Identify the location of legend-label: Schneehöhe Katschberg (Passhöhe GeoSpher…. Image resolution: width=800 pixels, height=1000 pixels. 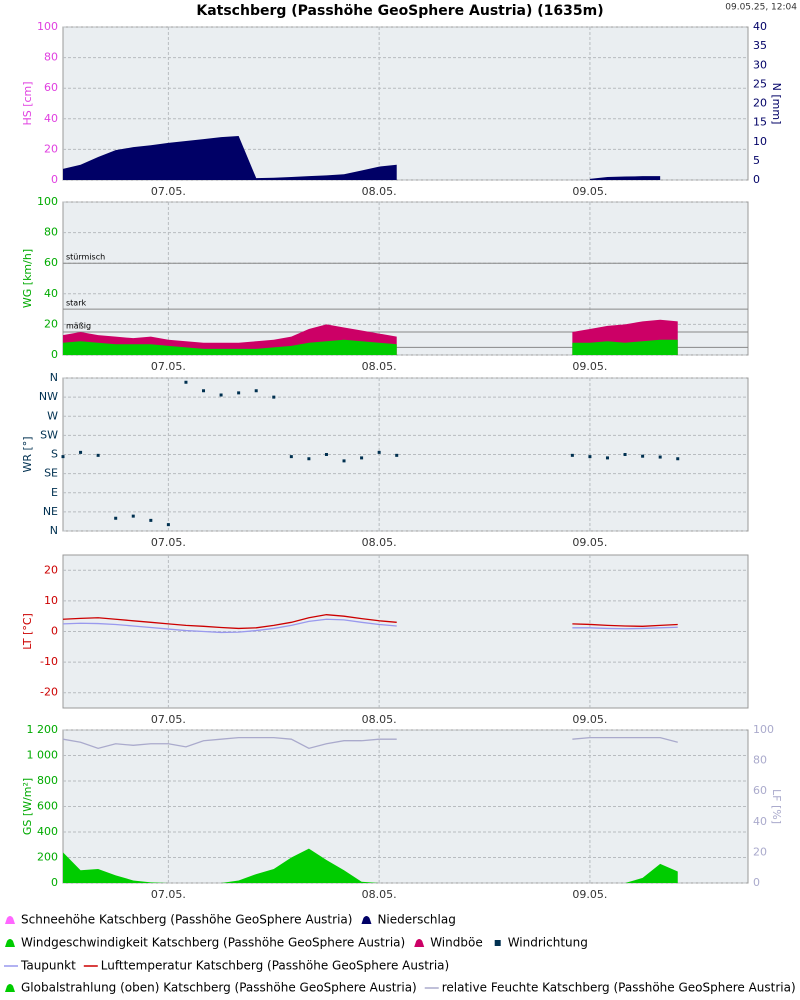
(186, 920).